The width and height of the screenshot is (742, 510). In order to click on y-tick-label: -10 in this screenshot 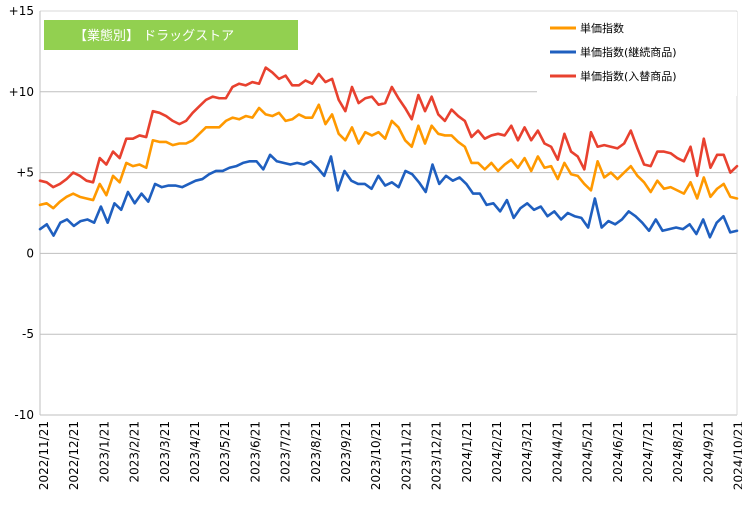, I will do `click(24, 415)`.